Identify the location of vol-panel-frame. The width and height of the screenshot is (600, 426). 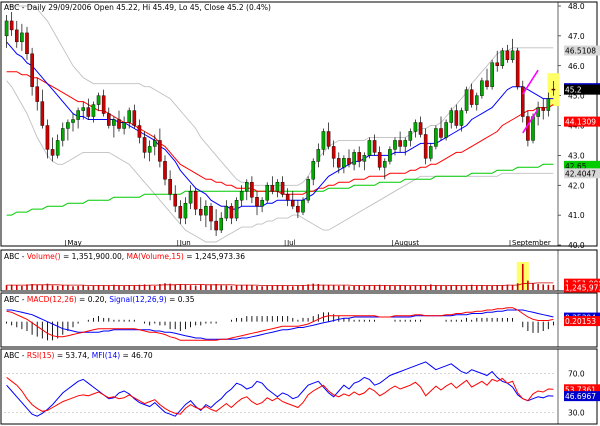
(299, 270).